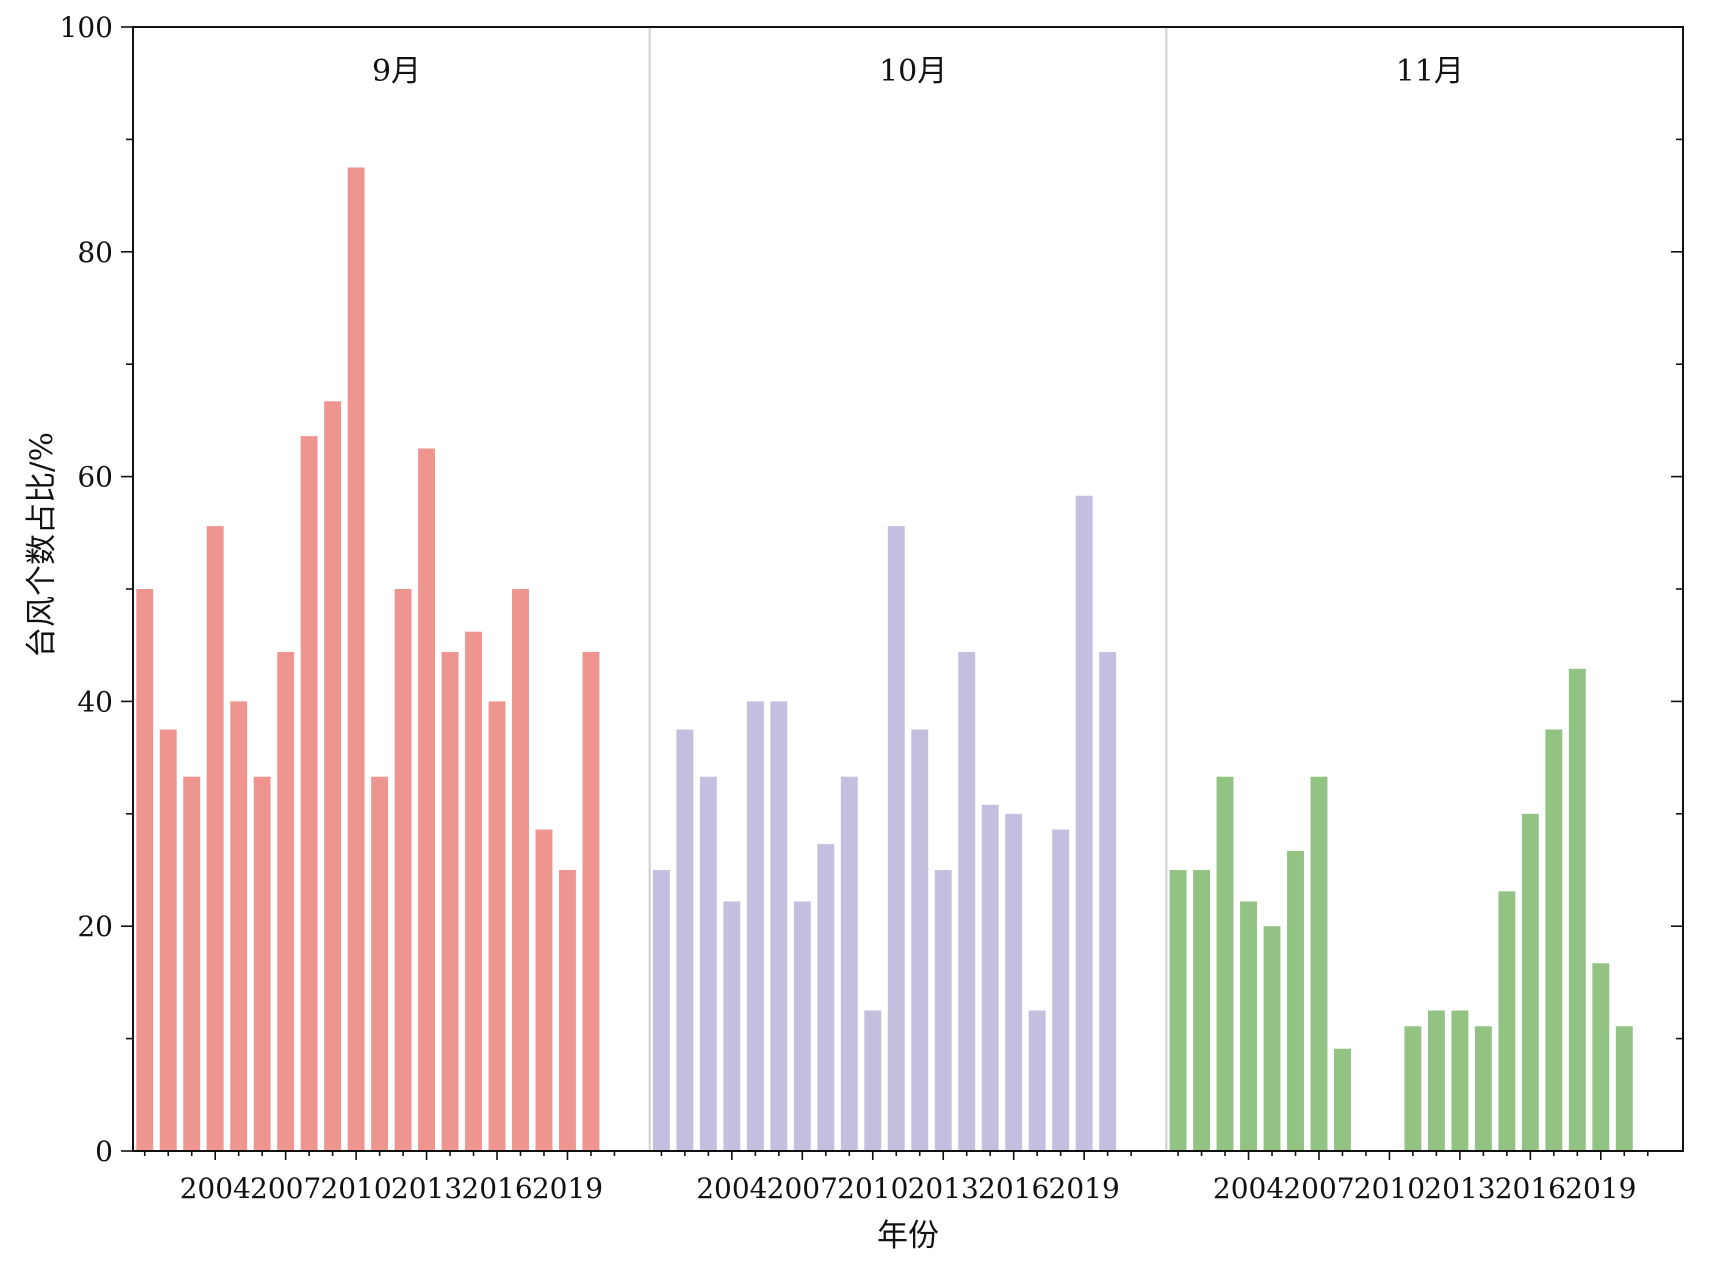 The image size is (1717, 1261). I want to click on bar-3-2013, so click(1460, 1080).